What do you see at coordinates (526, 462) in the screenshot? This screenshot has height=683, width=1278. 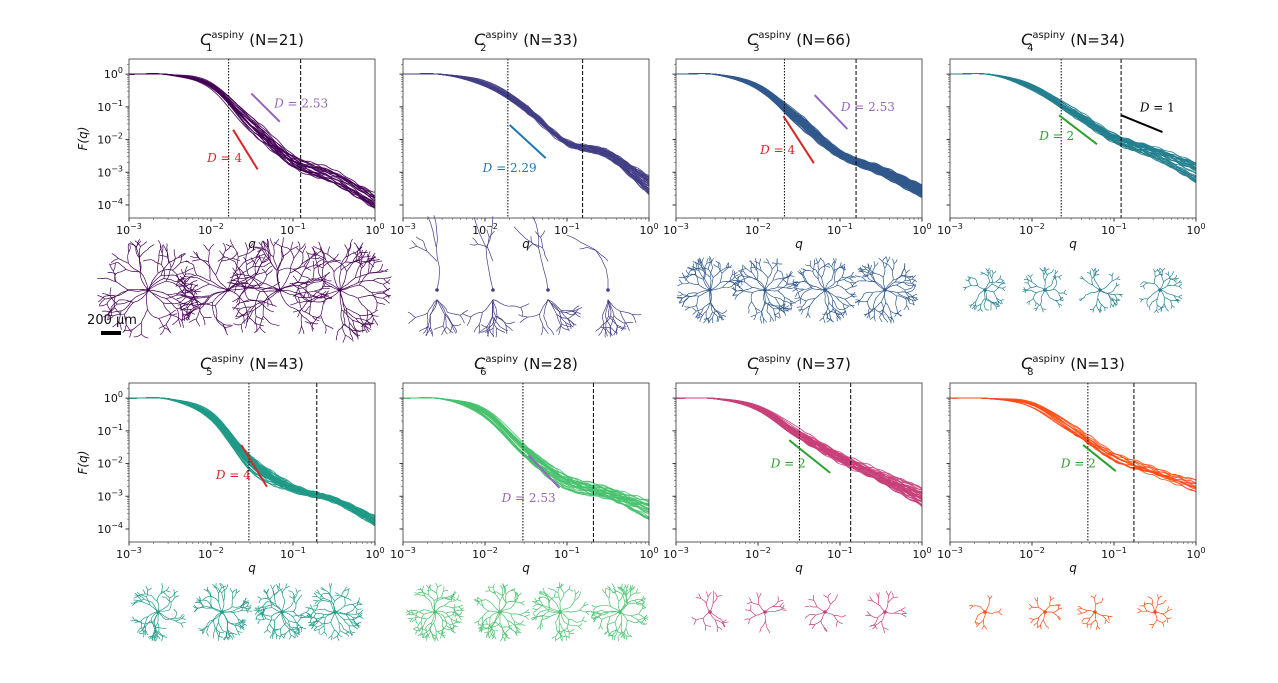 I see `axes-frame` at bounding box center [526, 462].